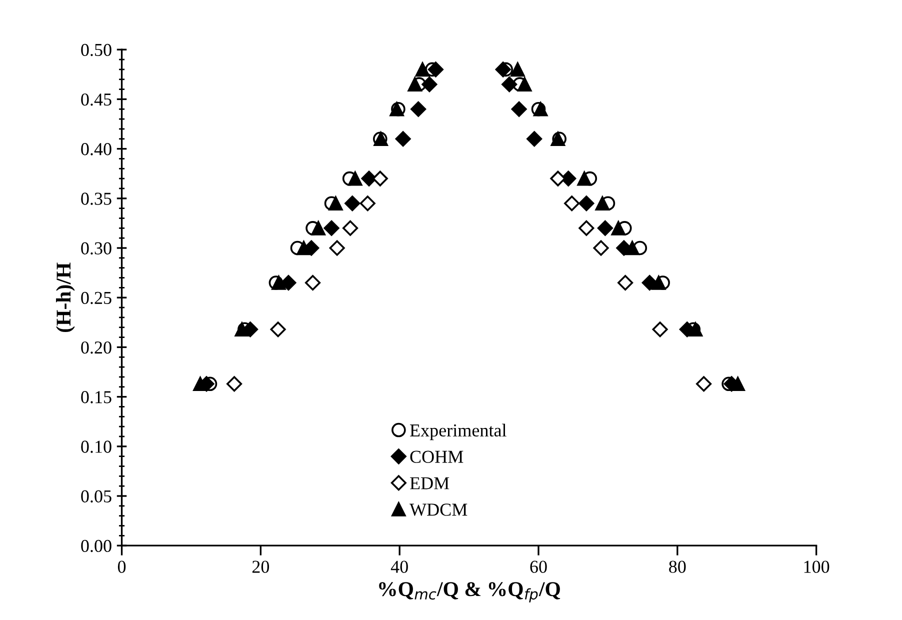 Image resolution: width=902 pixels, height=620 pixels. I want to click on x-tick-label: 80, so click(677, 566).